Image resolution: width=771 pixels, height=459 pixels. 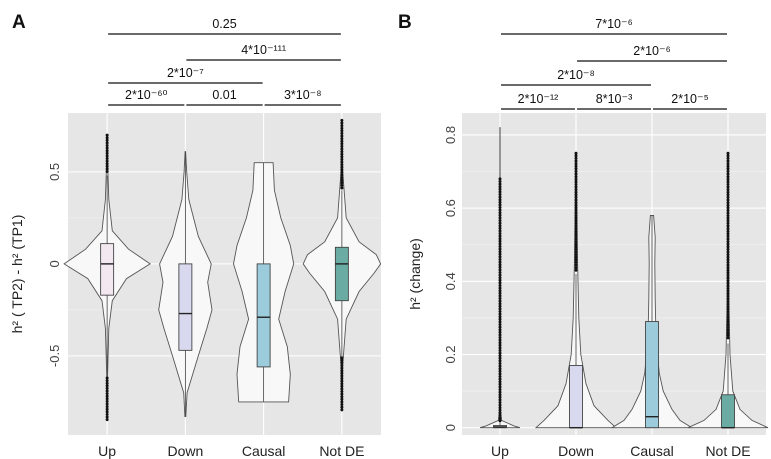 What do you see at coordinates (263, 315) in the screenshot?
I see `box` at bounding box center [263, 315].